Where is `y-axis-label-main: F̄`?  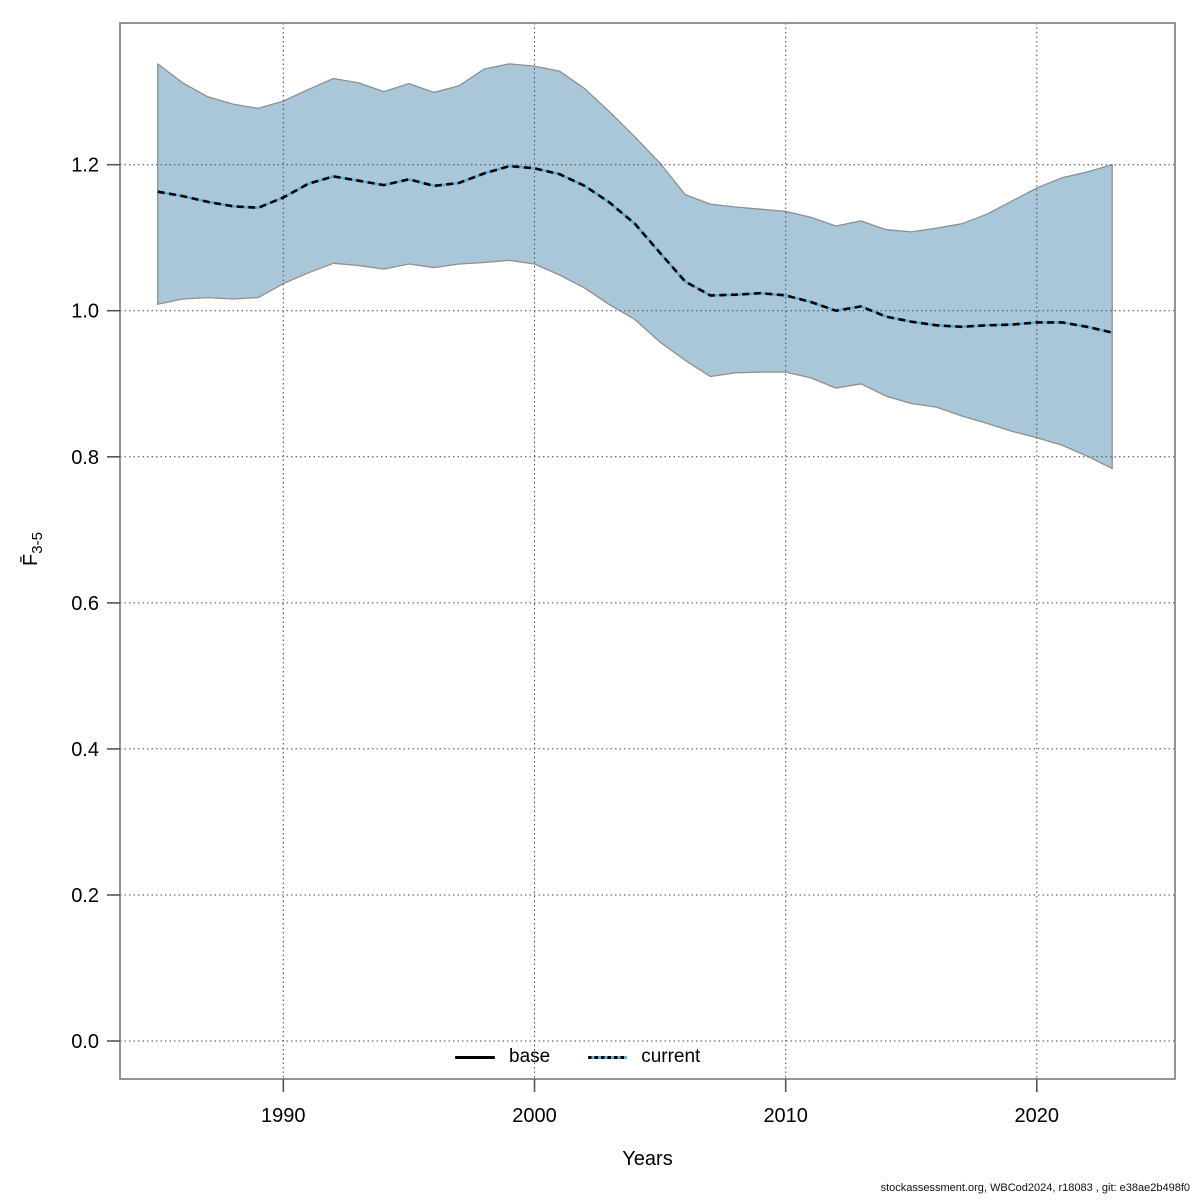 y-axis-label-main: F̄ is located at coordinates (31, 559).